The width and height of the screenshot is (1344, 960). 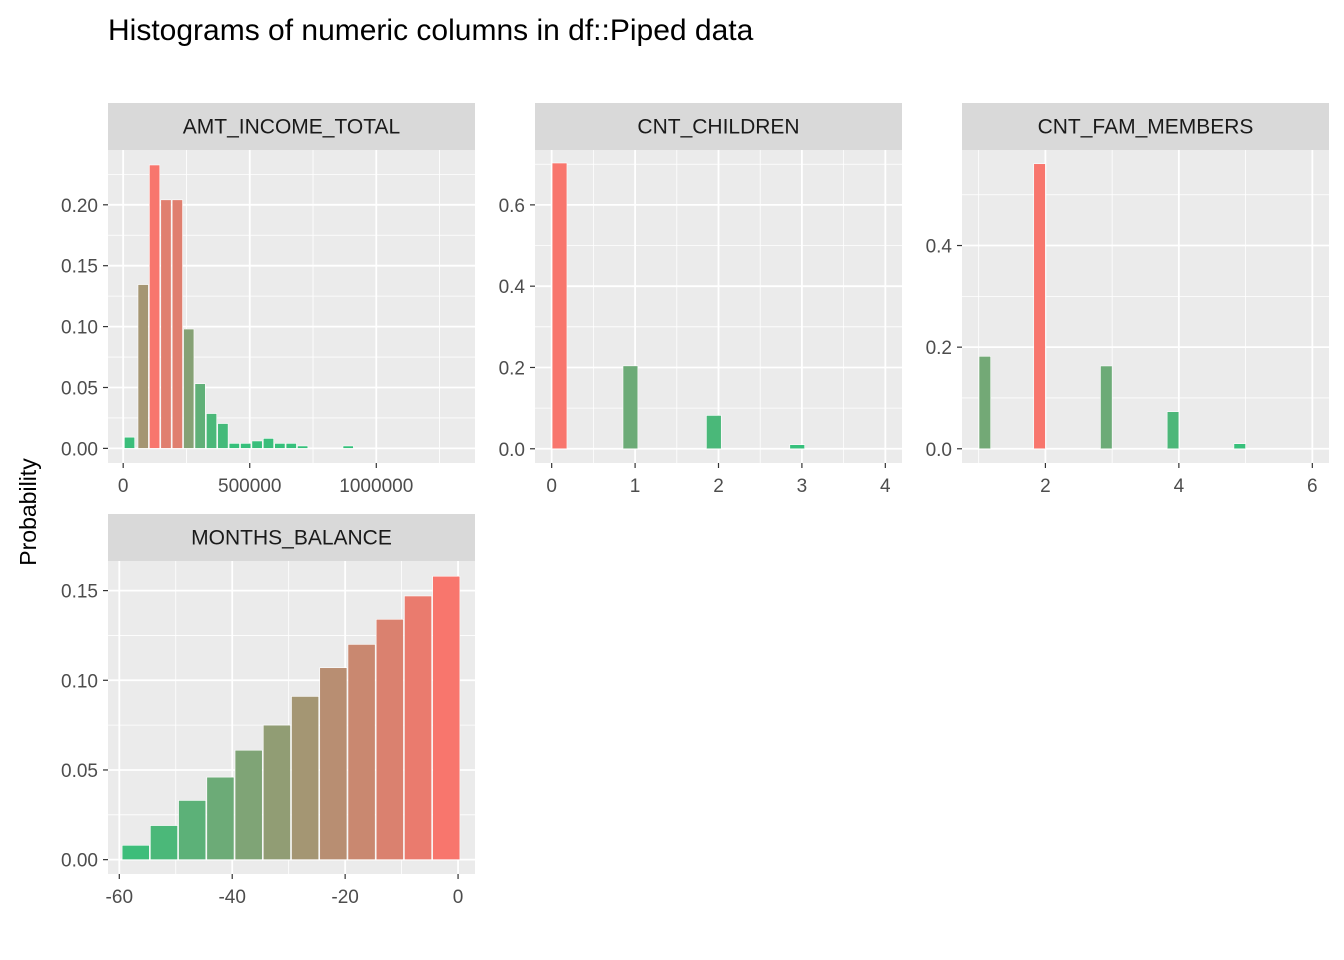 I want to click on x-tick-label: -20, so click(x=344, y=897).